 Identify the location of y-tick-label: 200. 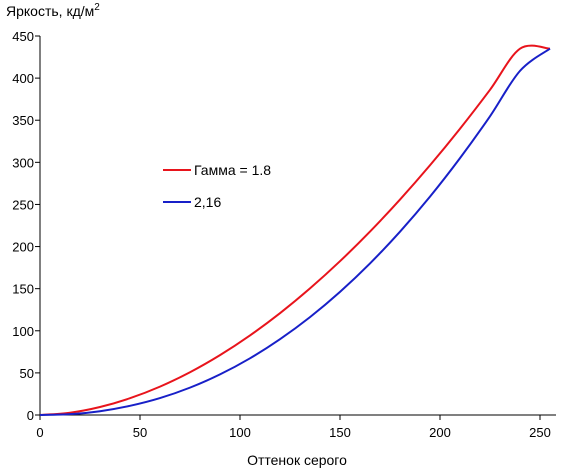
(23, 247).